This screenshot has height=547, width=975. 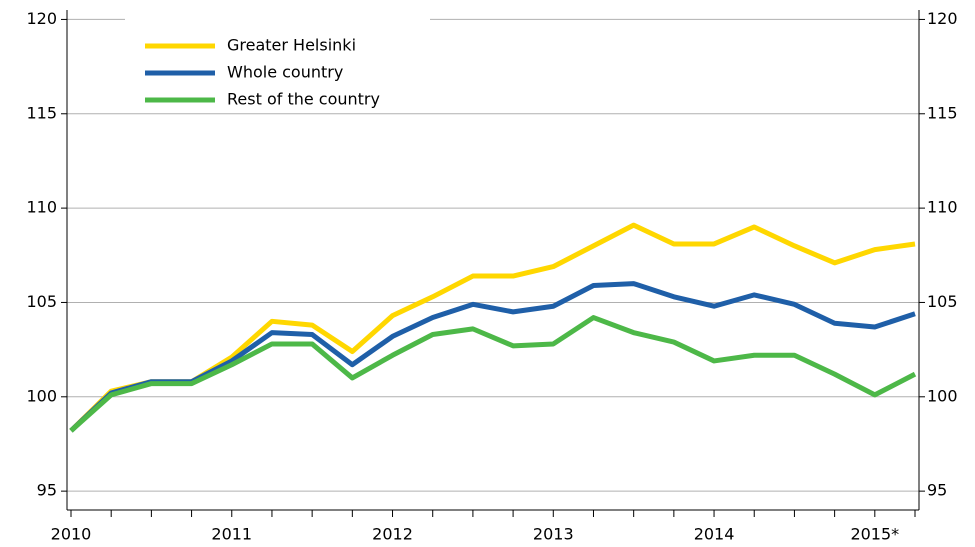 What do you see at coordinates (71, 534) in the screenshot?
I see `x-tick-label: 2010` at bounding box center [71, 534].